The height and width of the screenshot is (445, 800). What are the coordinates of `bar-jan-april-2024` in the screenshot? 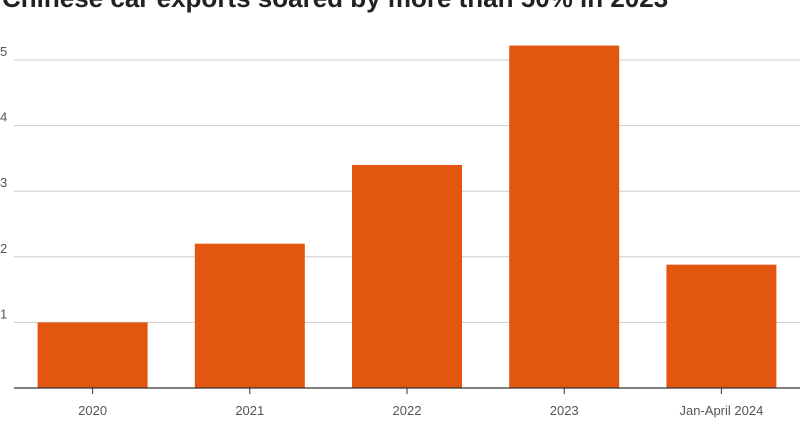 It's located at (721, 326).